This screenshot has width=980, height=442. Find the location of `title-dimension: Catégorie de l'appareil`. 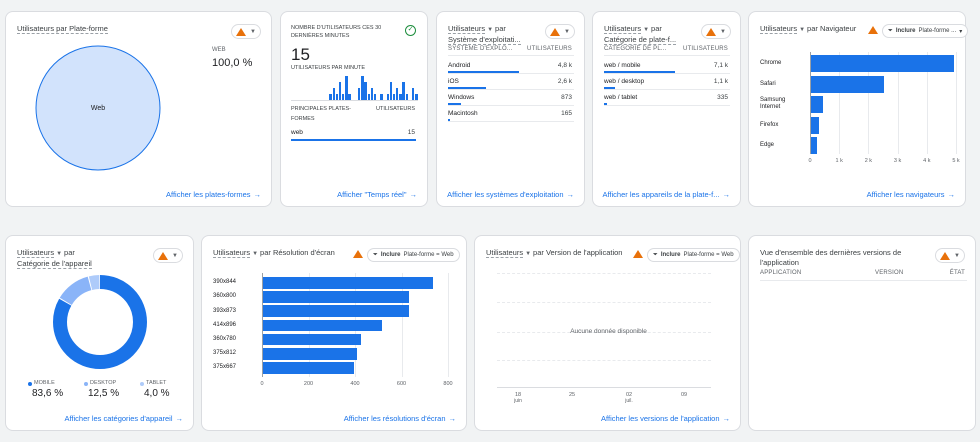

title-dimension: Catégorie de l'appareil is located at coordinates (54, 264).